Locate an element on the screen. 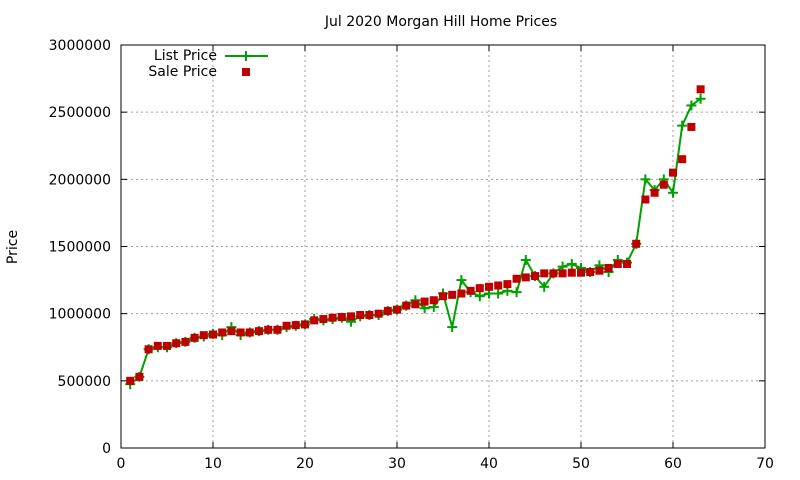  y-tick-label: 1500000 is located at coordinates (80, 248).